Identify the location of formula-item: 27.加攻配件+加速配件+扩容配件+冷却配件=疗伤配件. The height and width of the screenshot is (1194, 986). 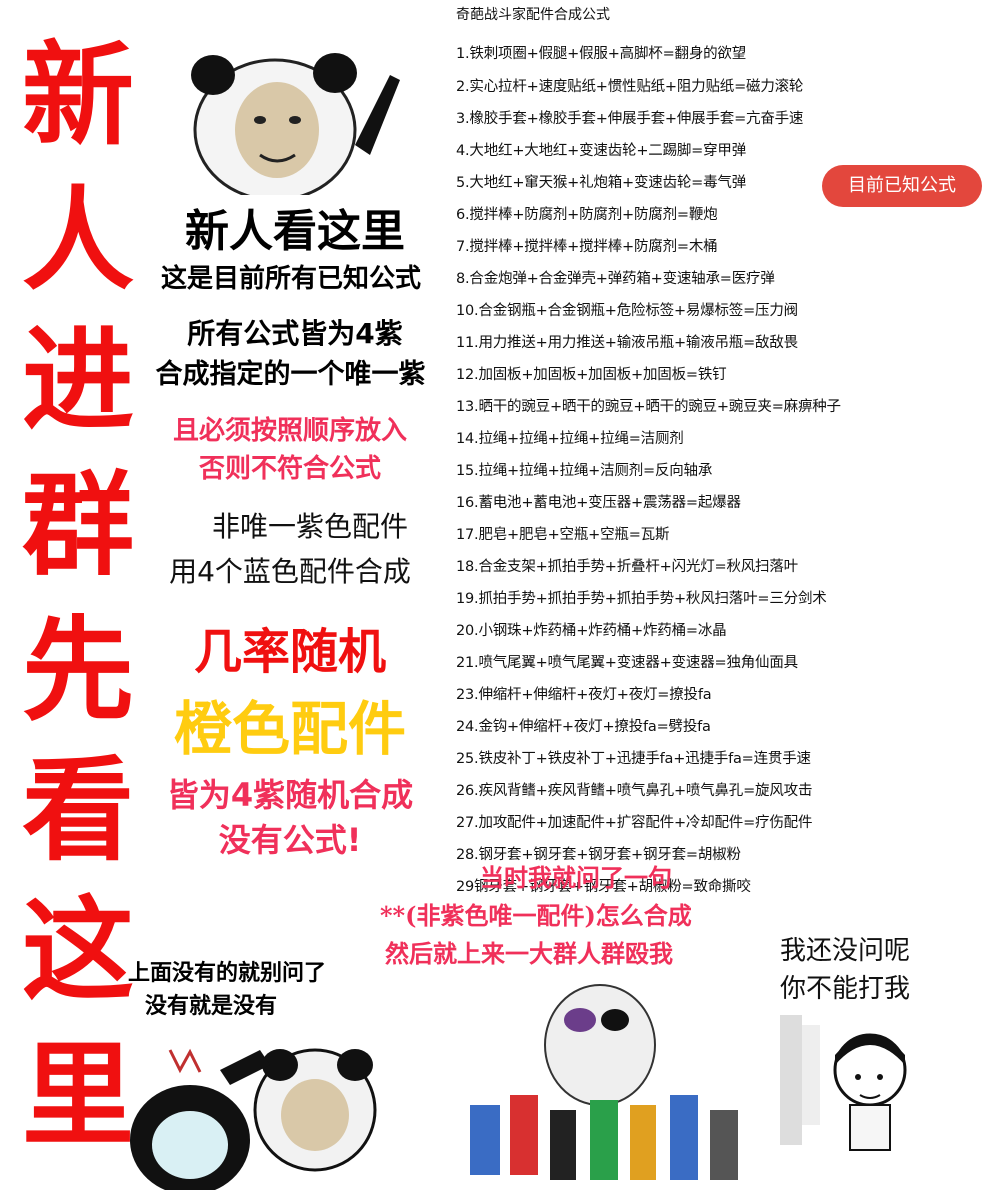
(634, 823).